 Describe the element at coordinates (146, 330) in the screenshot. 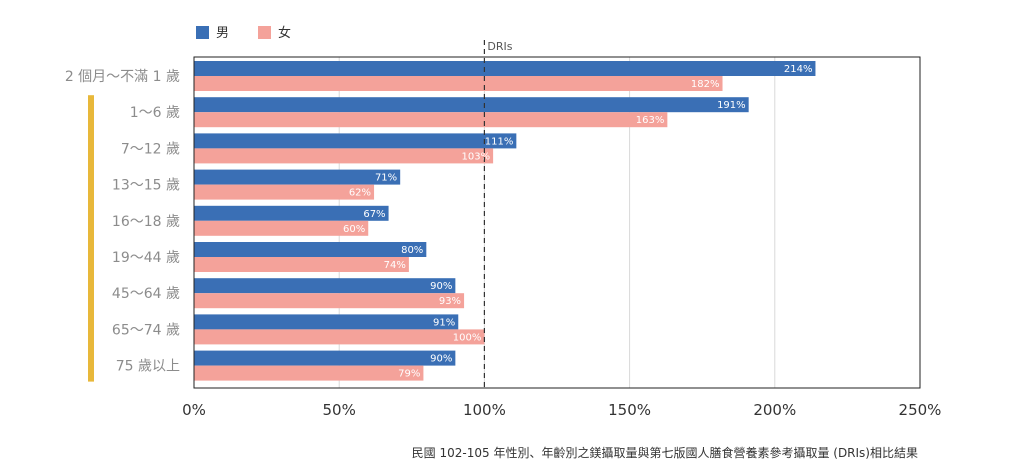

I see `category-label: 65～74 歲` at that location.